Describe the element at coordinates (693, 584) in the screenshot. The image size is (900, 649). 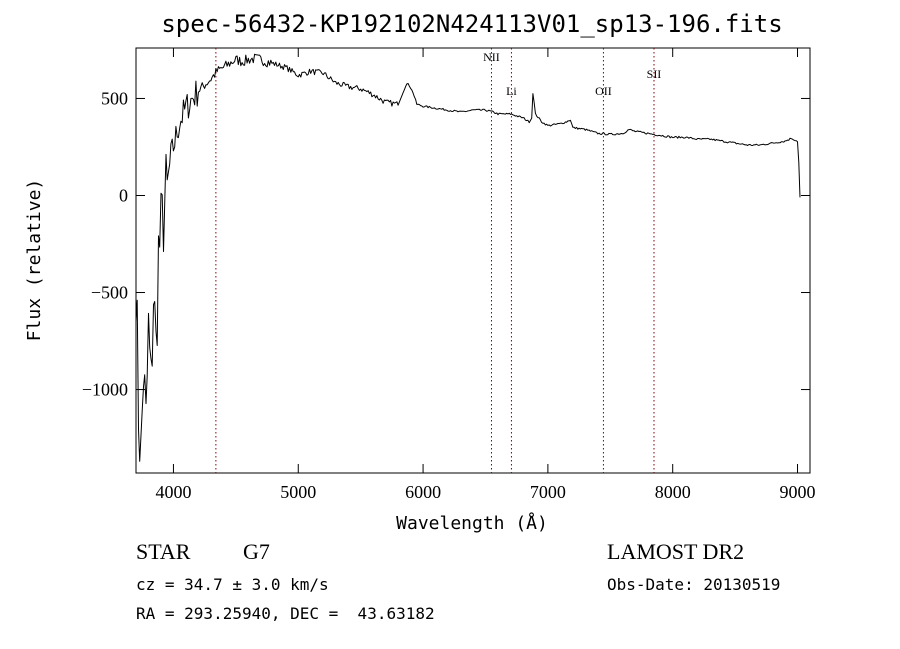
I see `observation-date: Obs-Date: 20130519` at that location.